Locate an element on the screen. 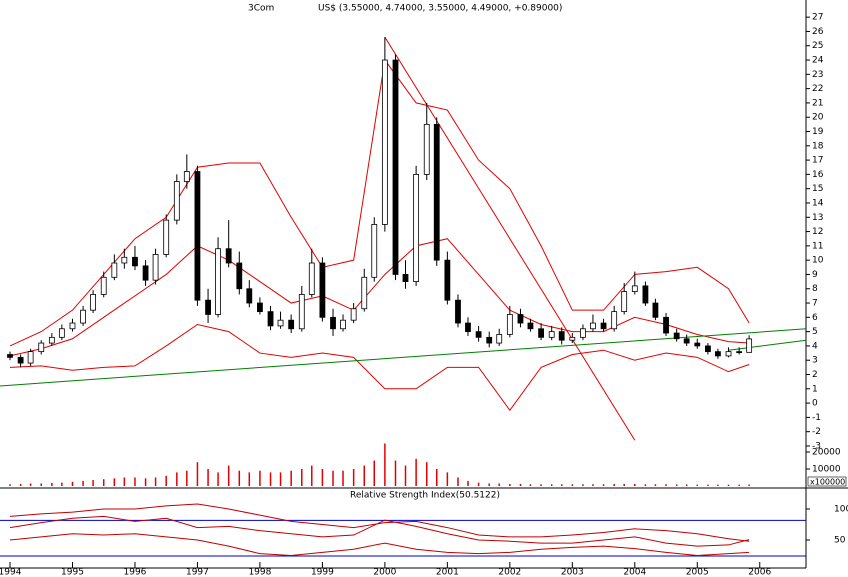 The image size is (848, 577). y-tick-label: 8 is located at coordinates (815, 289).